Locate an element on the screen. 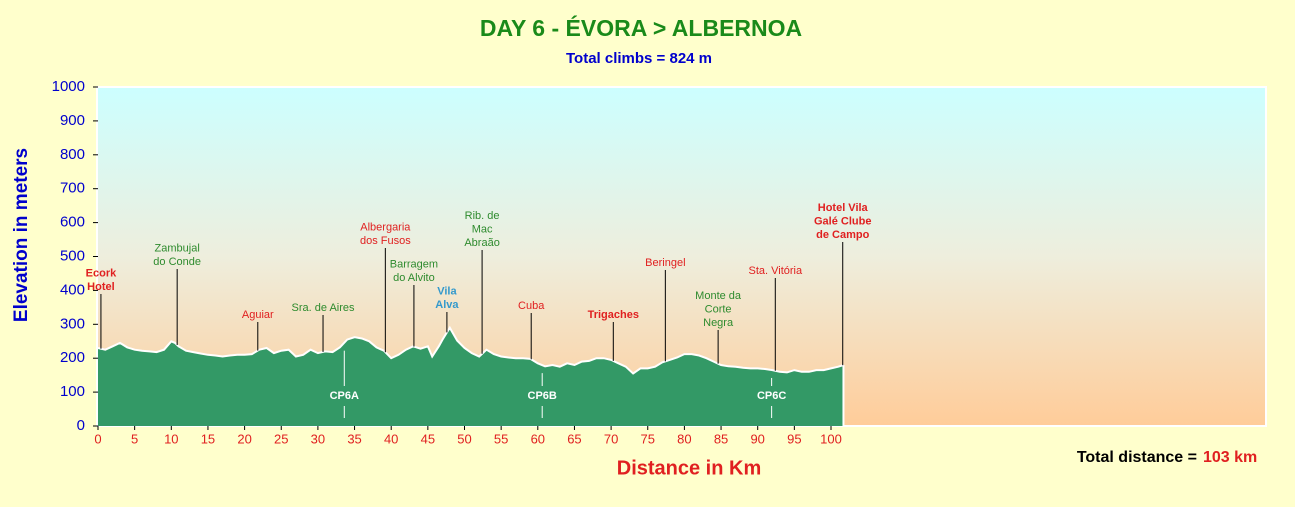 The image size is (1295, 507). x-tick-label: 5 is located at coordinates (134, 438).